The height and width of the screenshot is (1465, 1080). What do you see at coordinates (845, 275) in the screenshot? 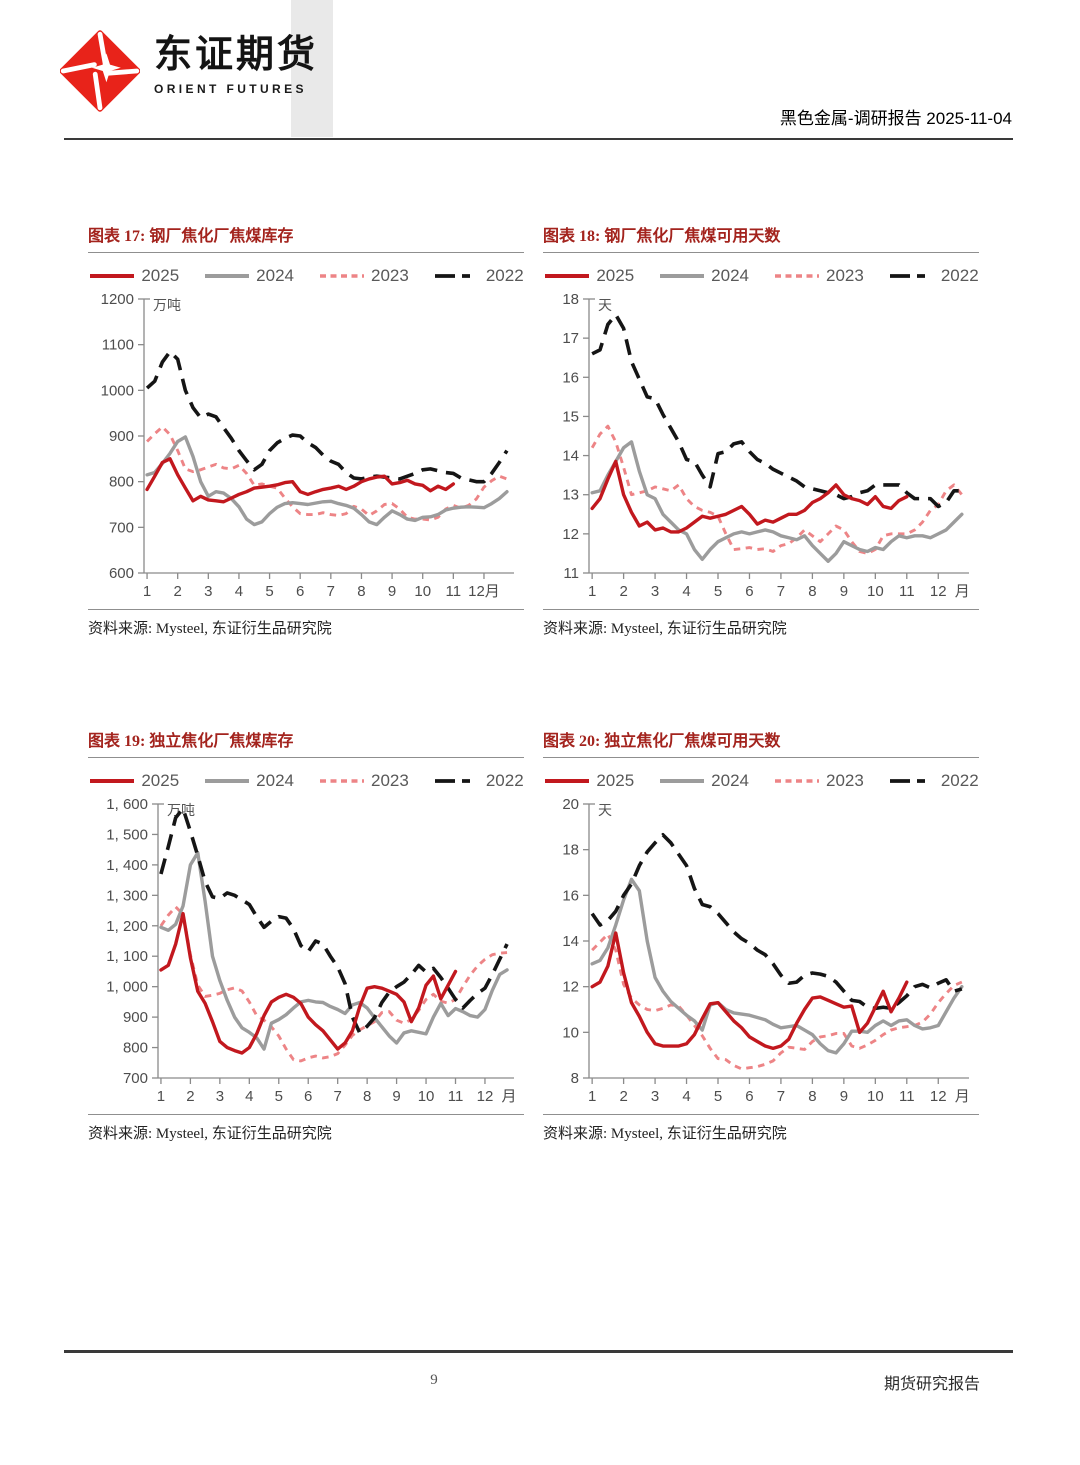
I see `legend-label-2023: 2023` at bounding box center [845, 275].